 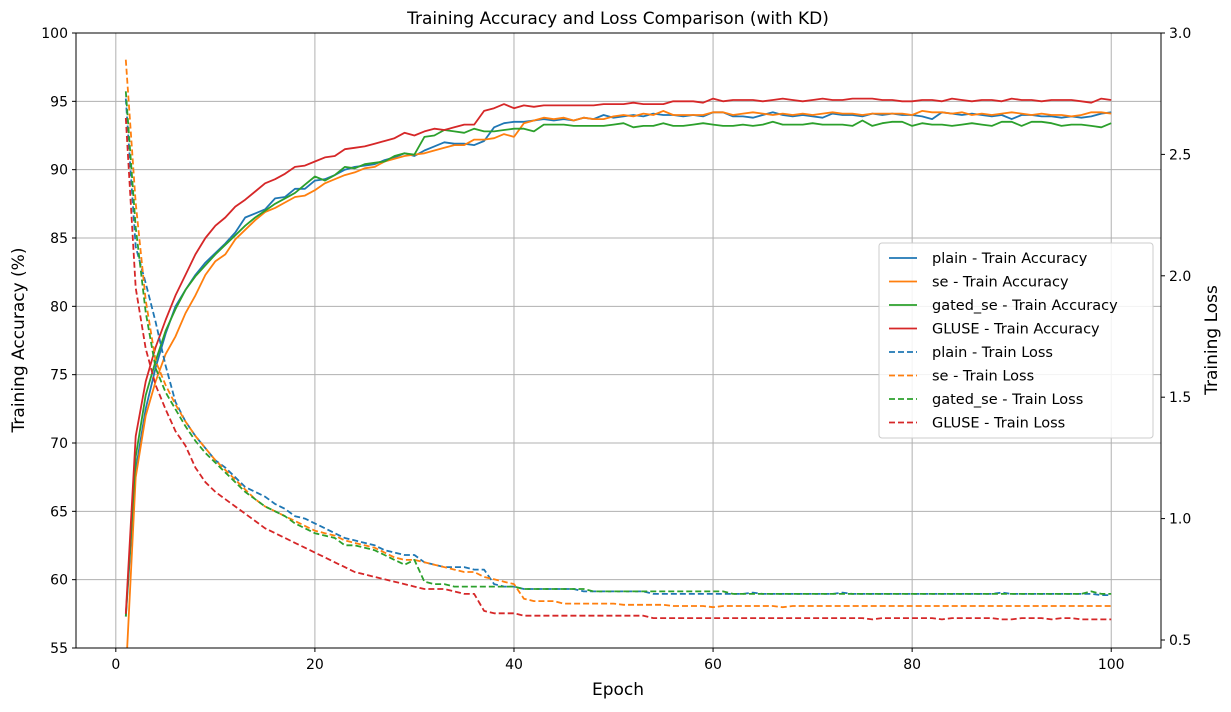 I want to click on legend-entry: se - Train Accuracy, so click(x=1000, y=283).